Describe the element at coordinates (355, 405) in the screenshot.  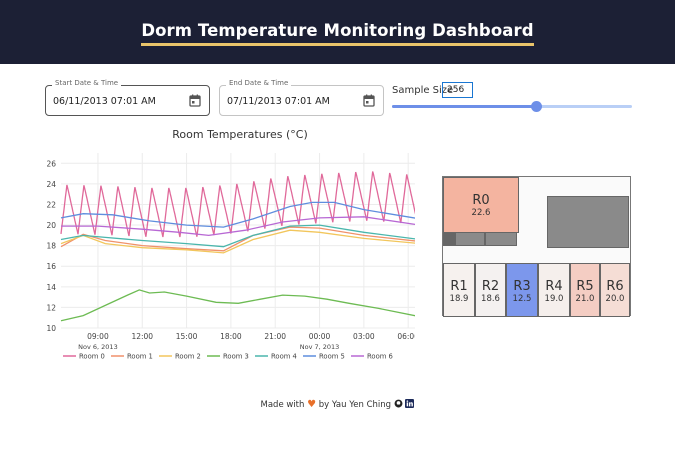
I see `footer-author: by Yau Yen Ching` at that location.